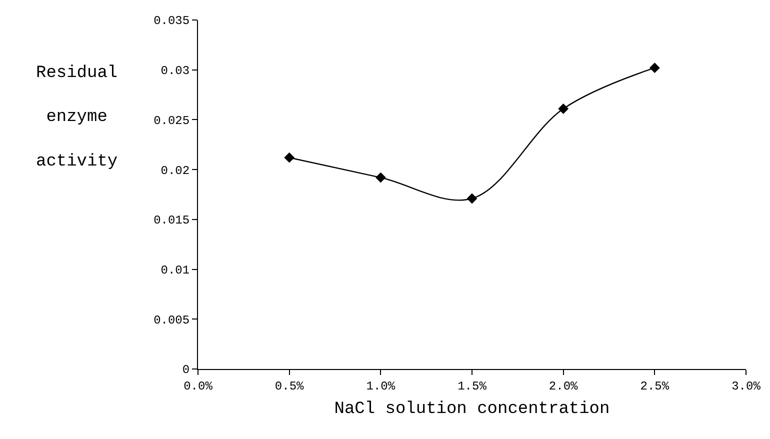 This screenshot has width=770, height=439. I want to click on y-tick-label: 0.005, so click(172, 320).